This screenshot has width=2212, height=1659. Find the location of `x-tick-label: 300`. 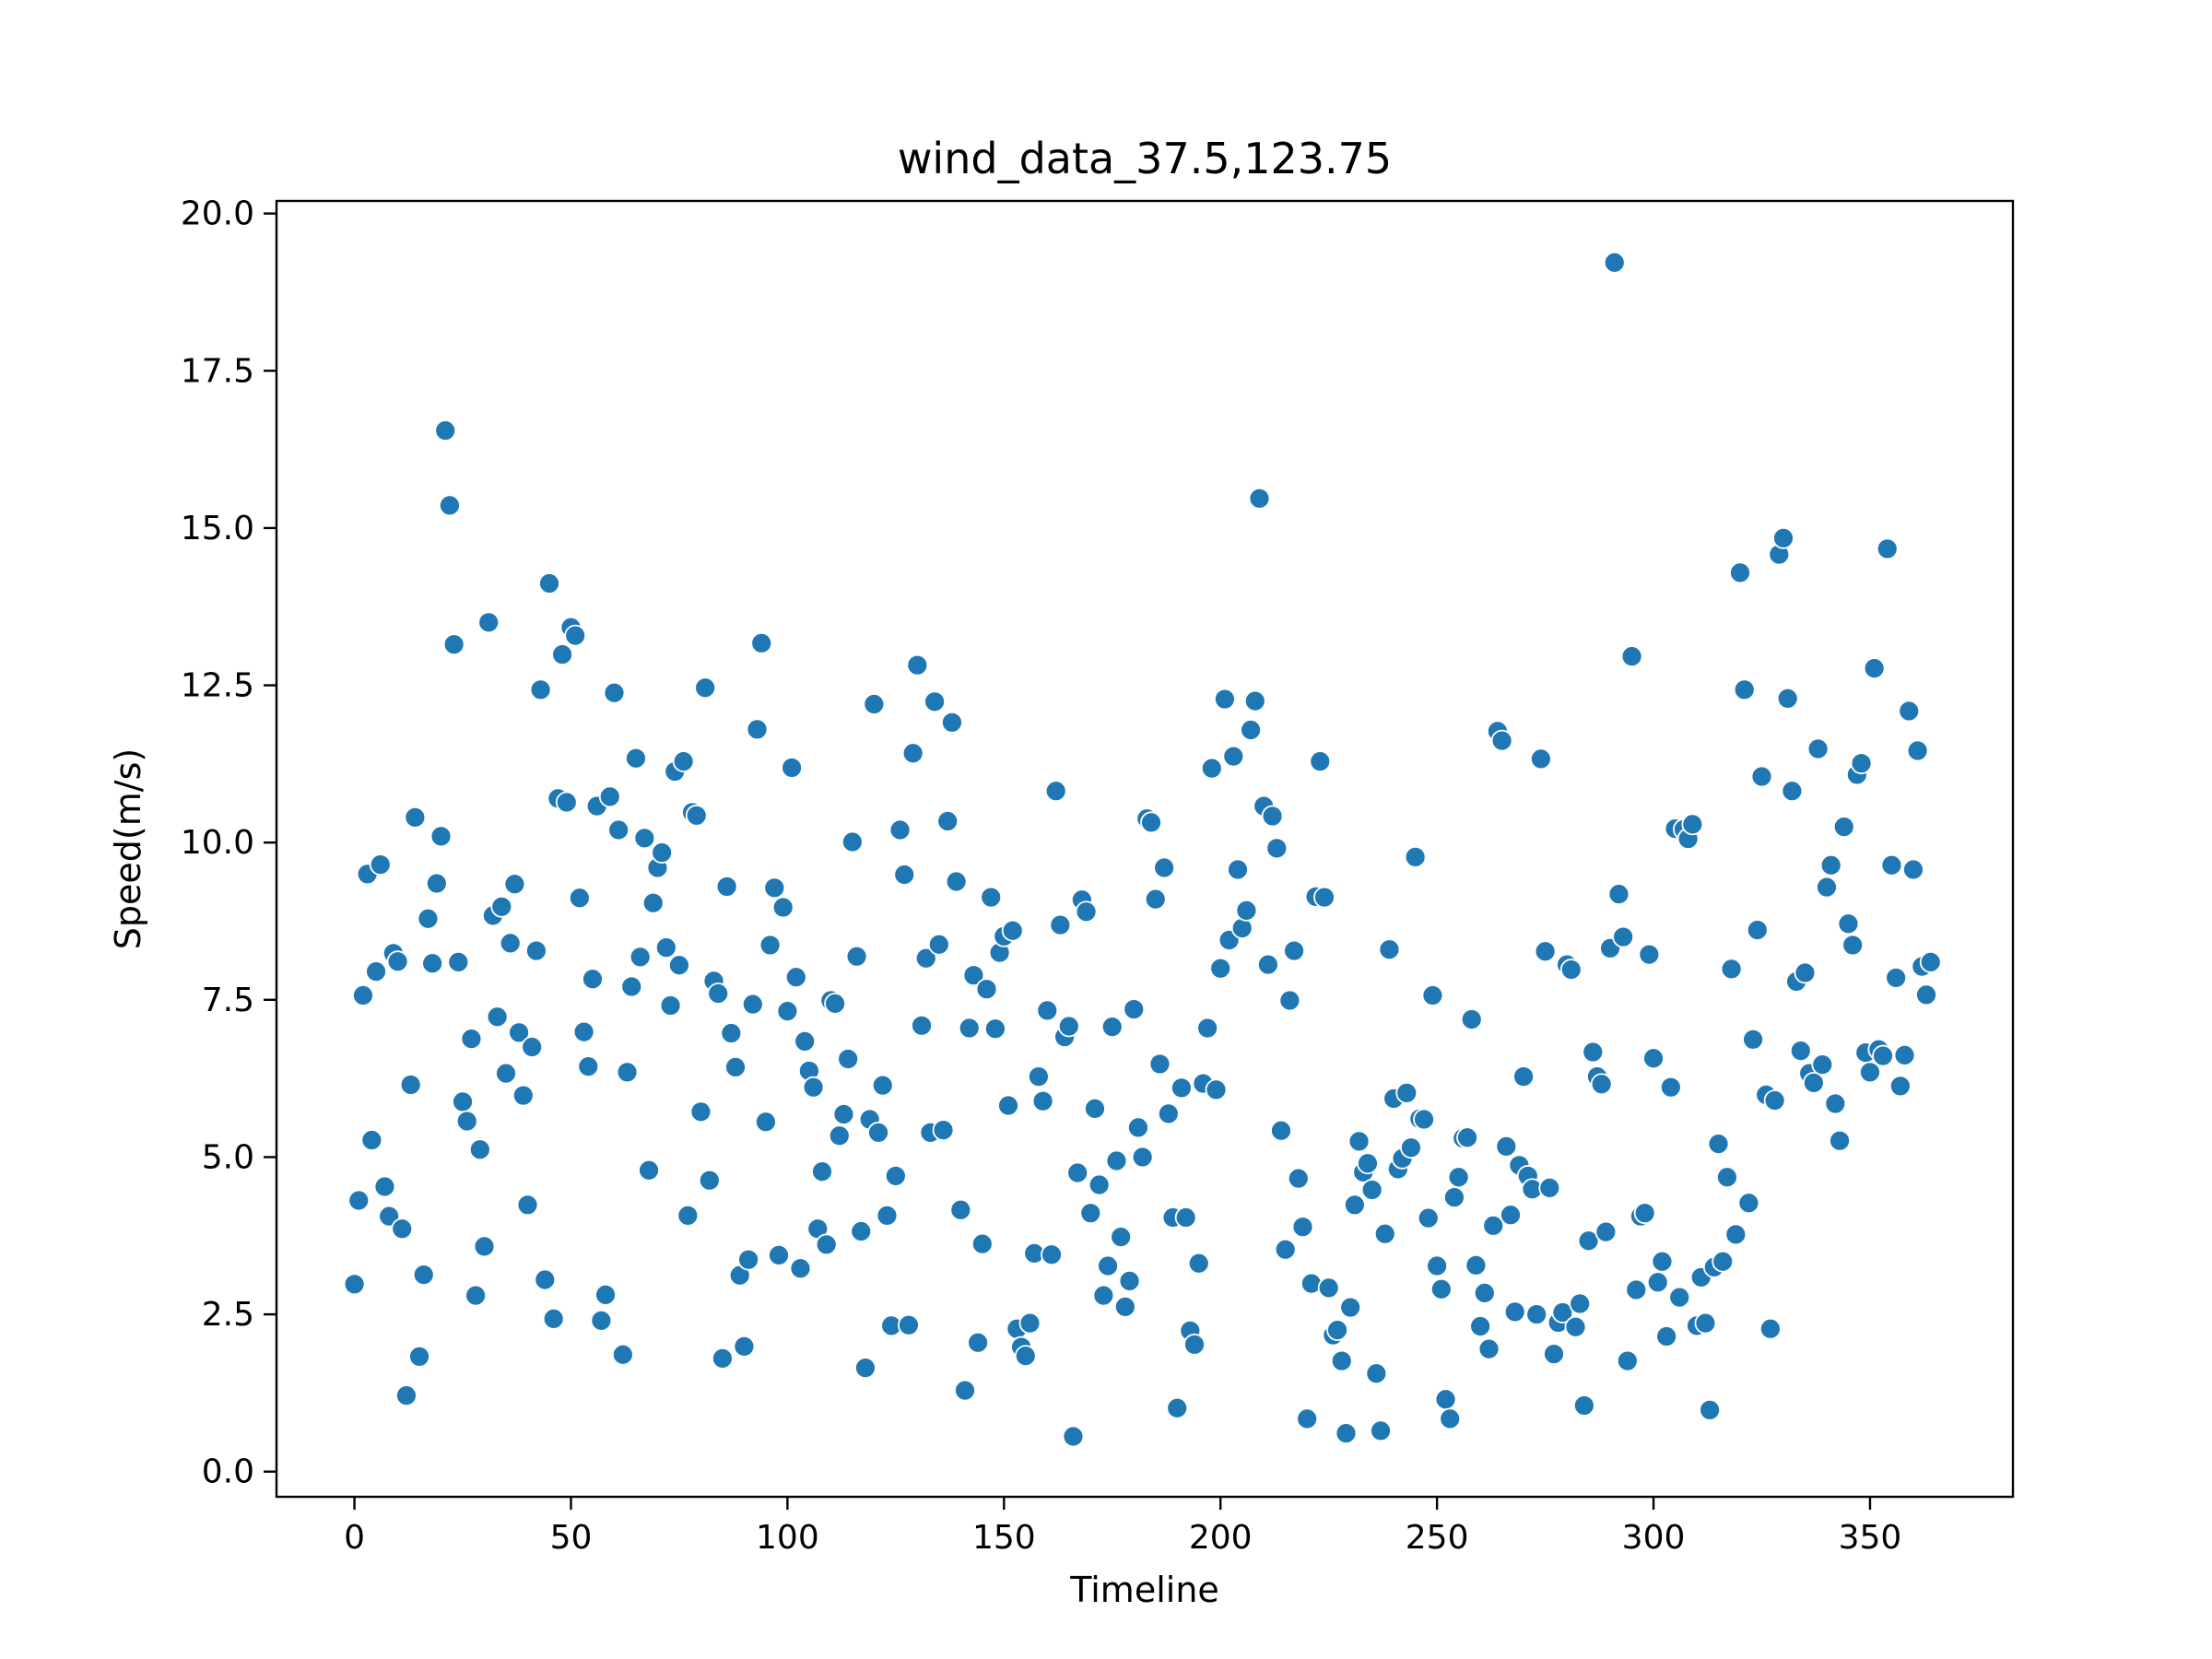

x-tick-label: 300 is located at coordinates (1654, 1538).